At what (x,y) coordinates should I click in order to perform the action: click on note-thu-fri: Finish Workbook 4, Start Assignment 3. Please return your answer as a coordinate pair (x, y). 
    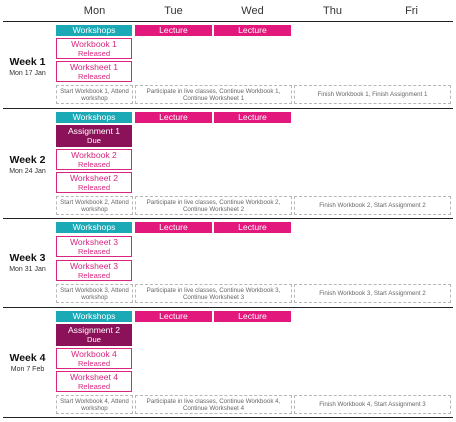
    Looking at the image, I should click on (372, 404).